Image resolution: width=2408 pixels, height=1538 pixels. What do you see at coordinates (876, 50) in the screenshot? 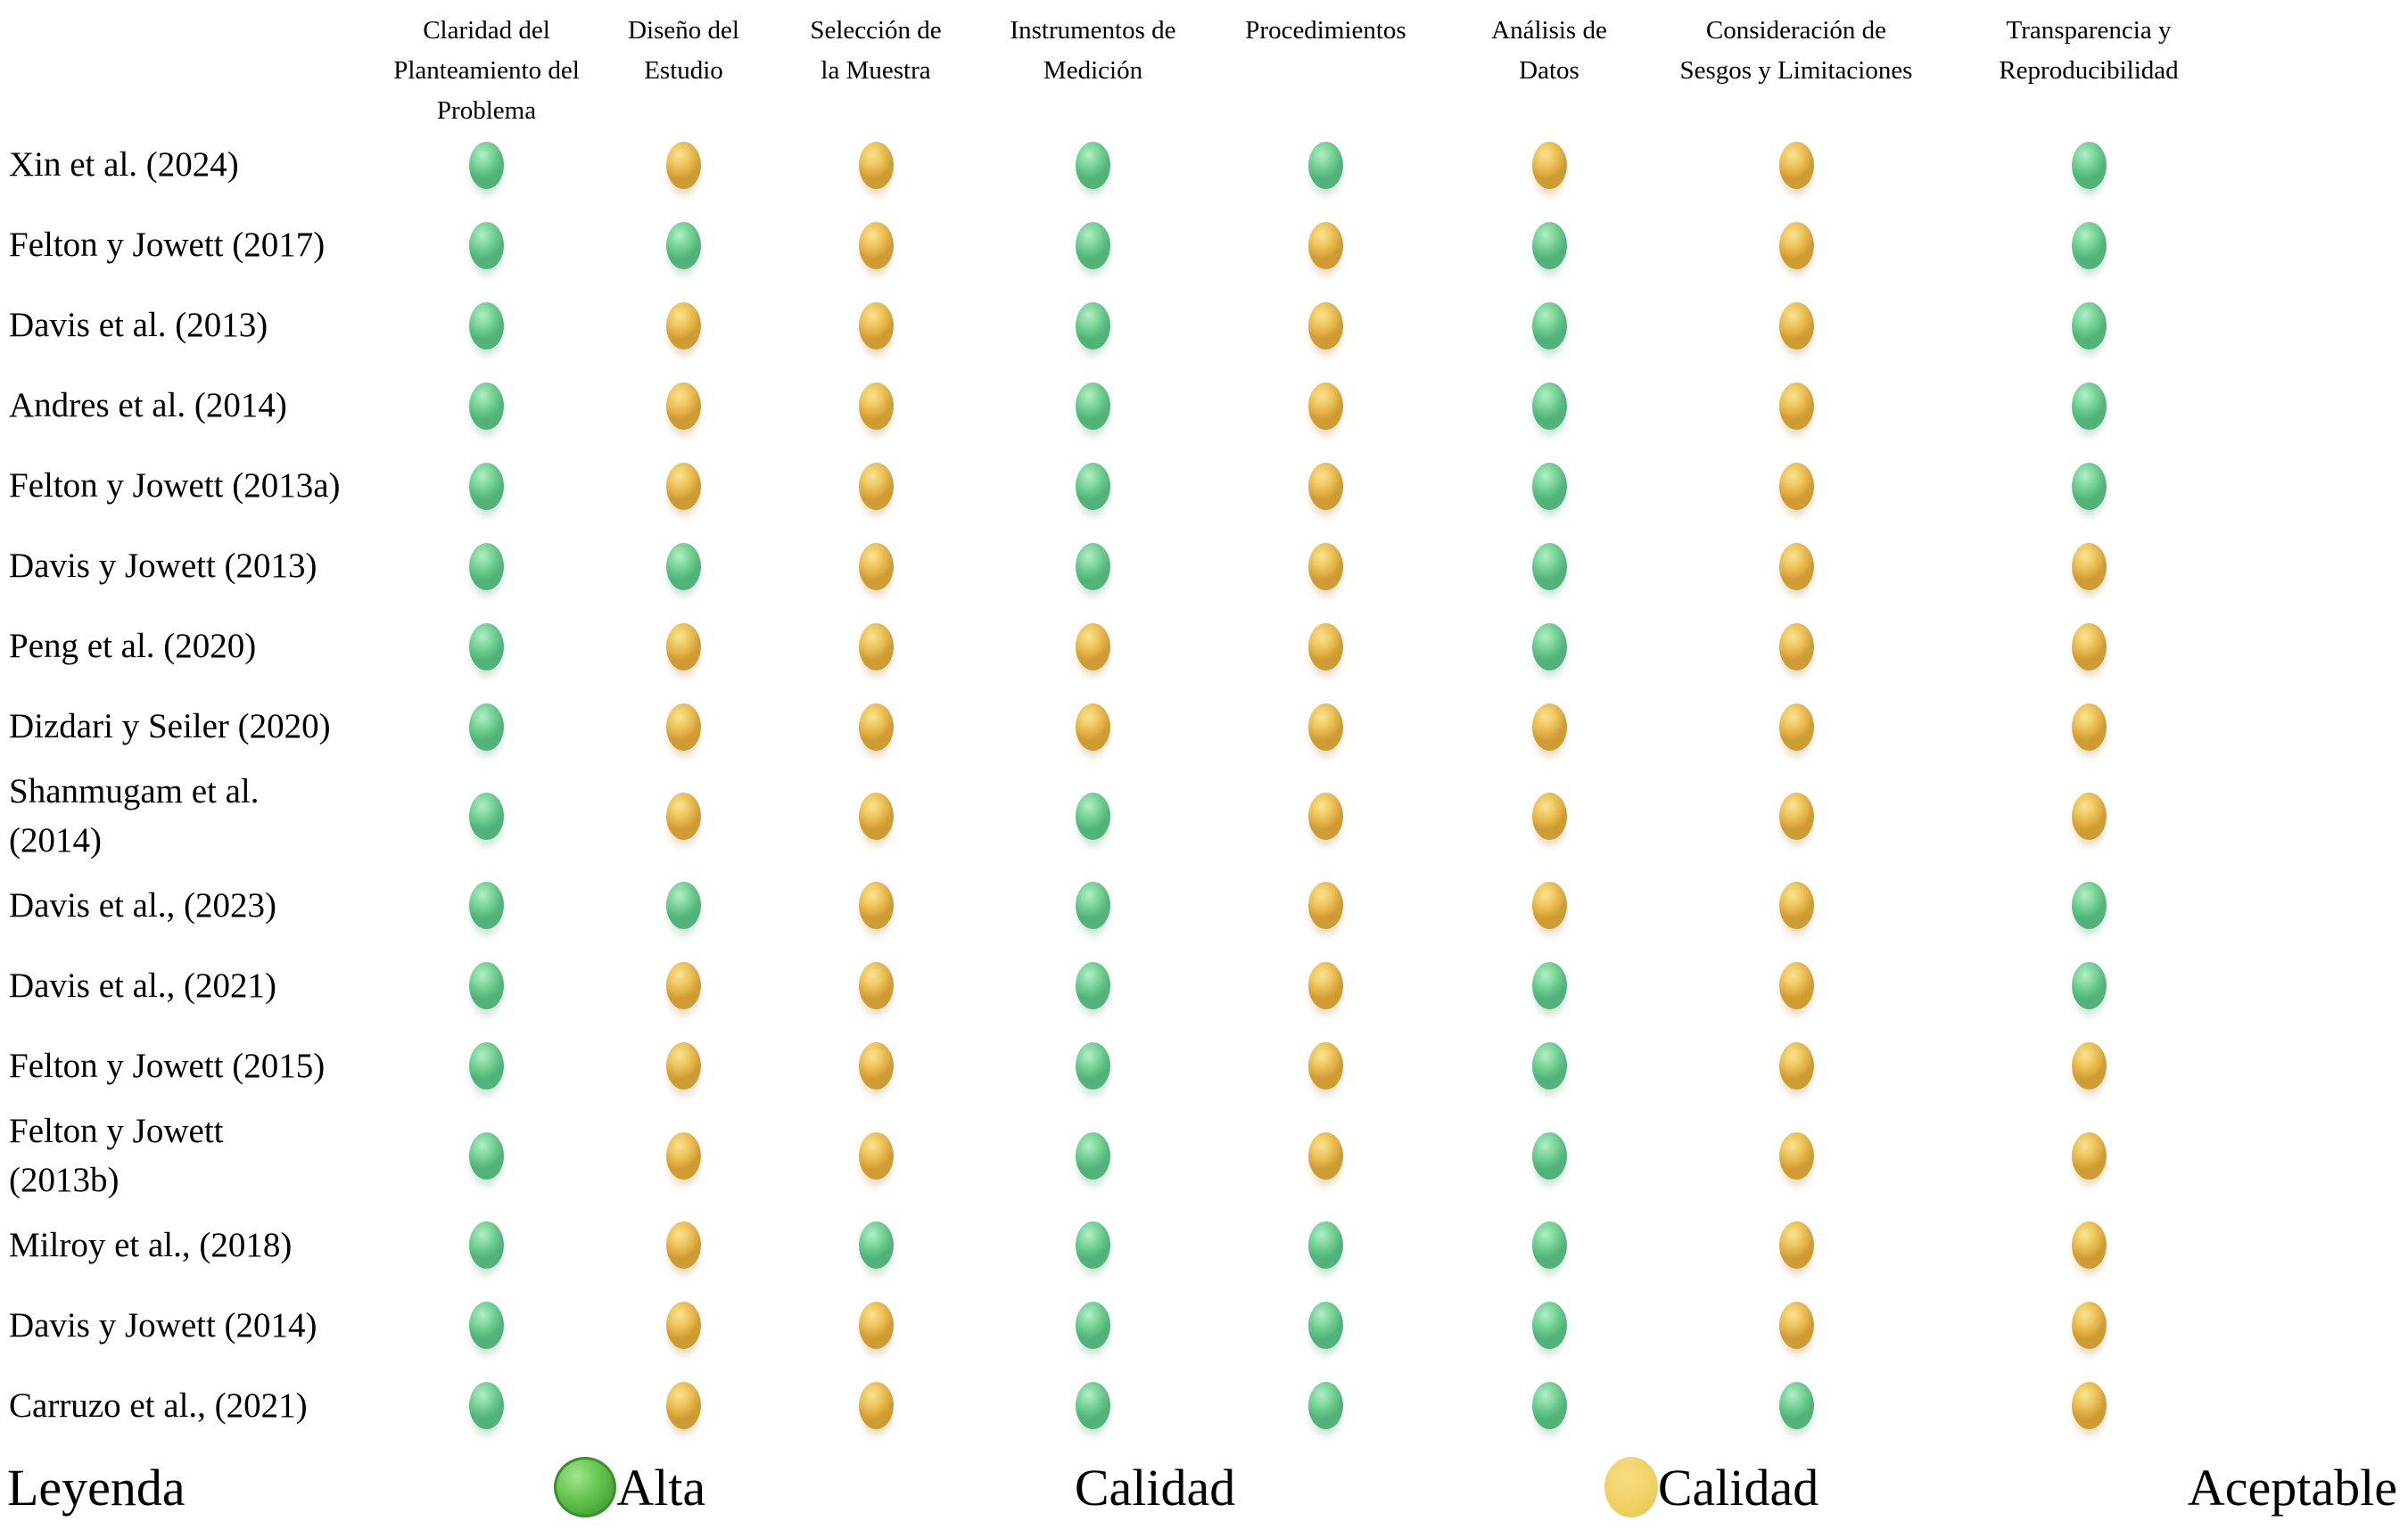
I see `column-header: Selección de la Muestra` at bounding box center [876, 50].